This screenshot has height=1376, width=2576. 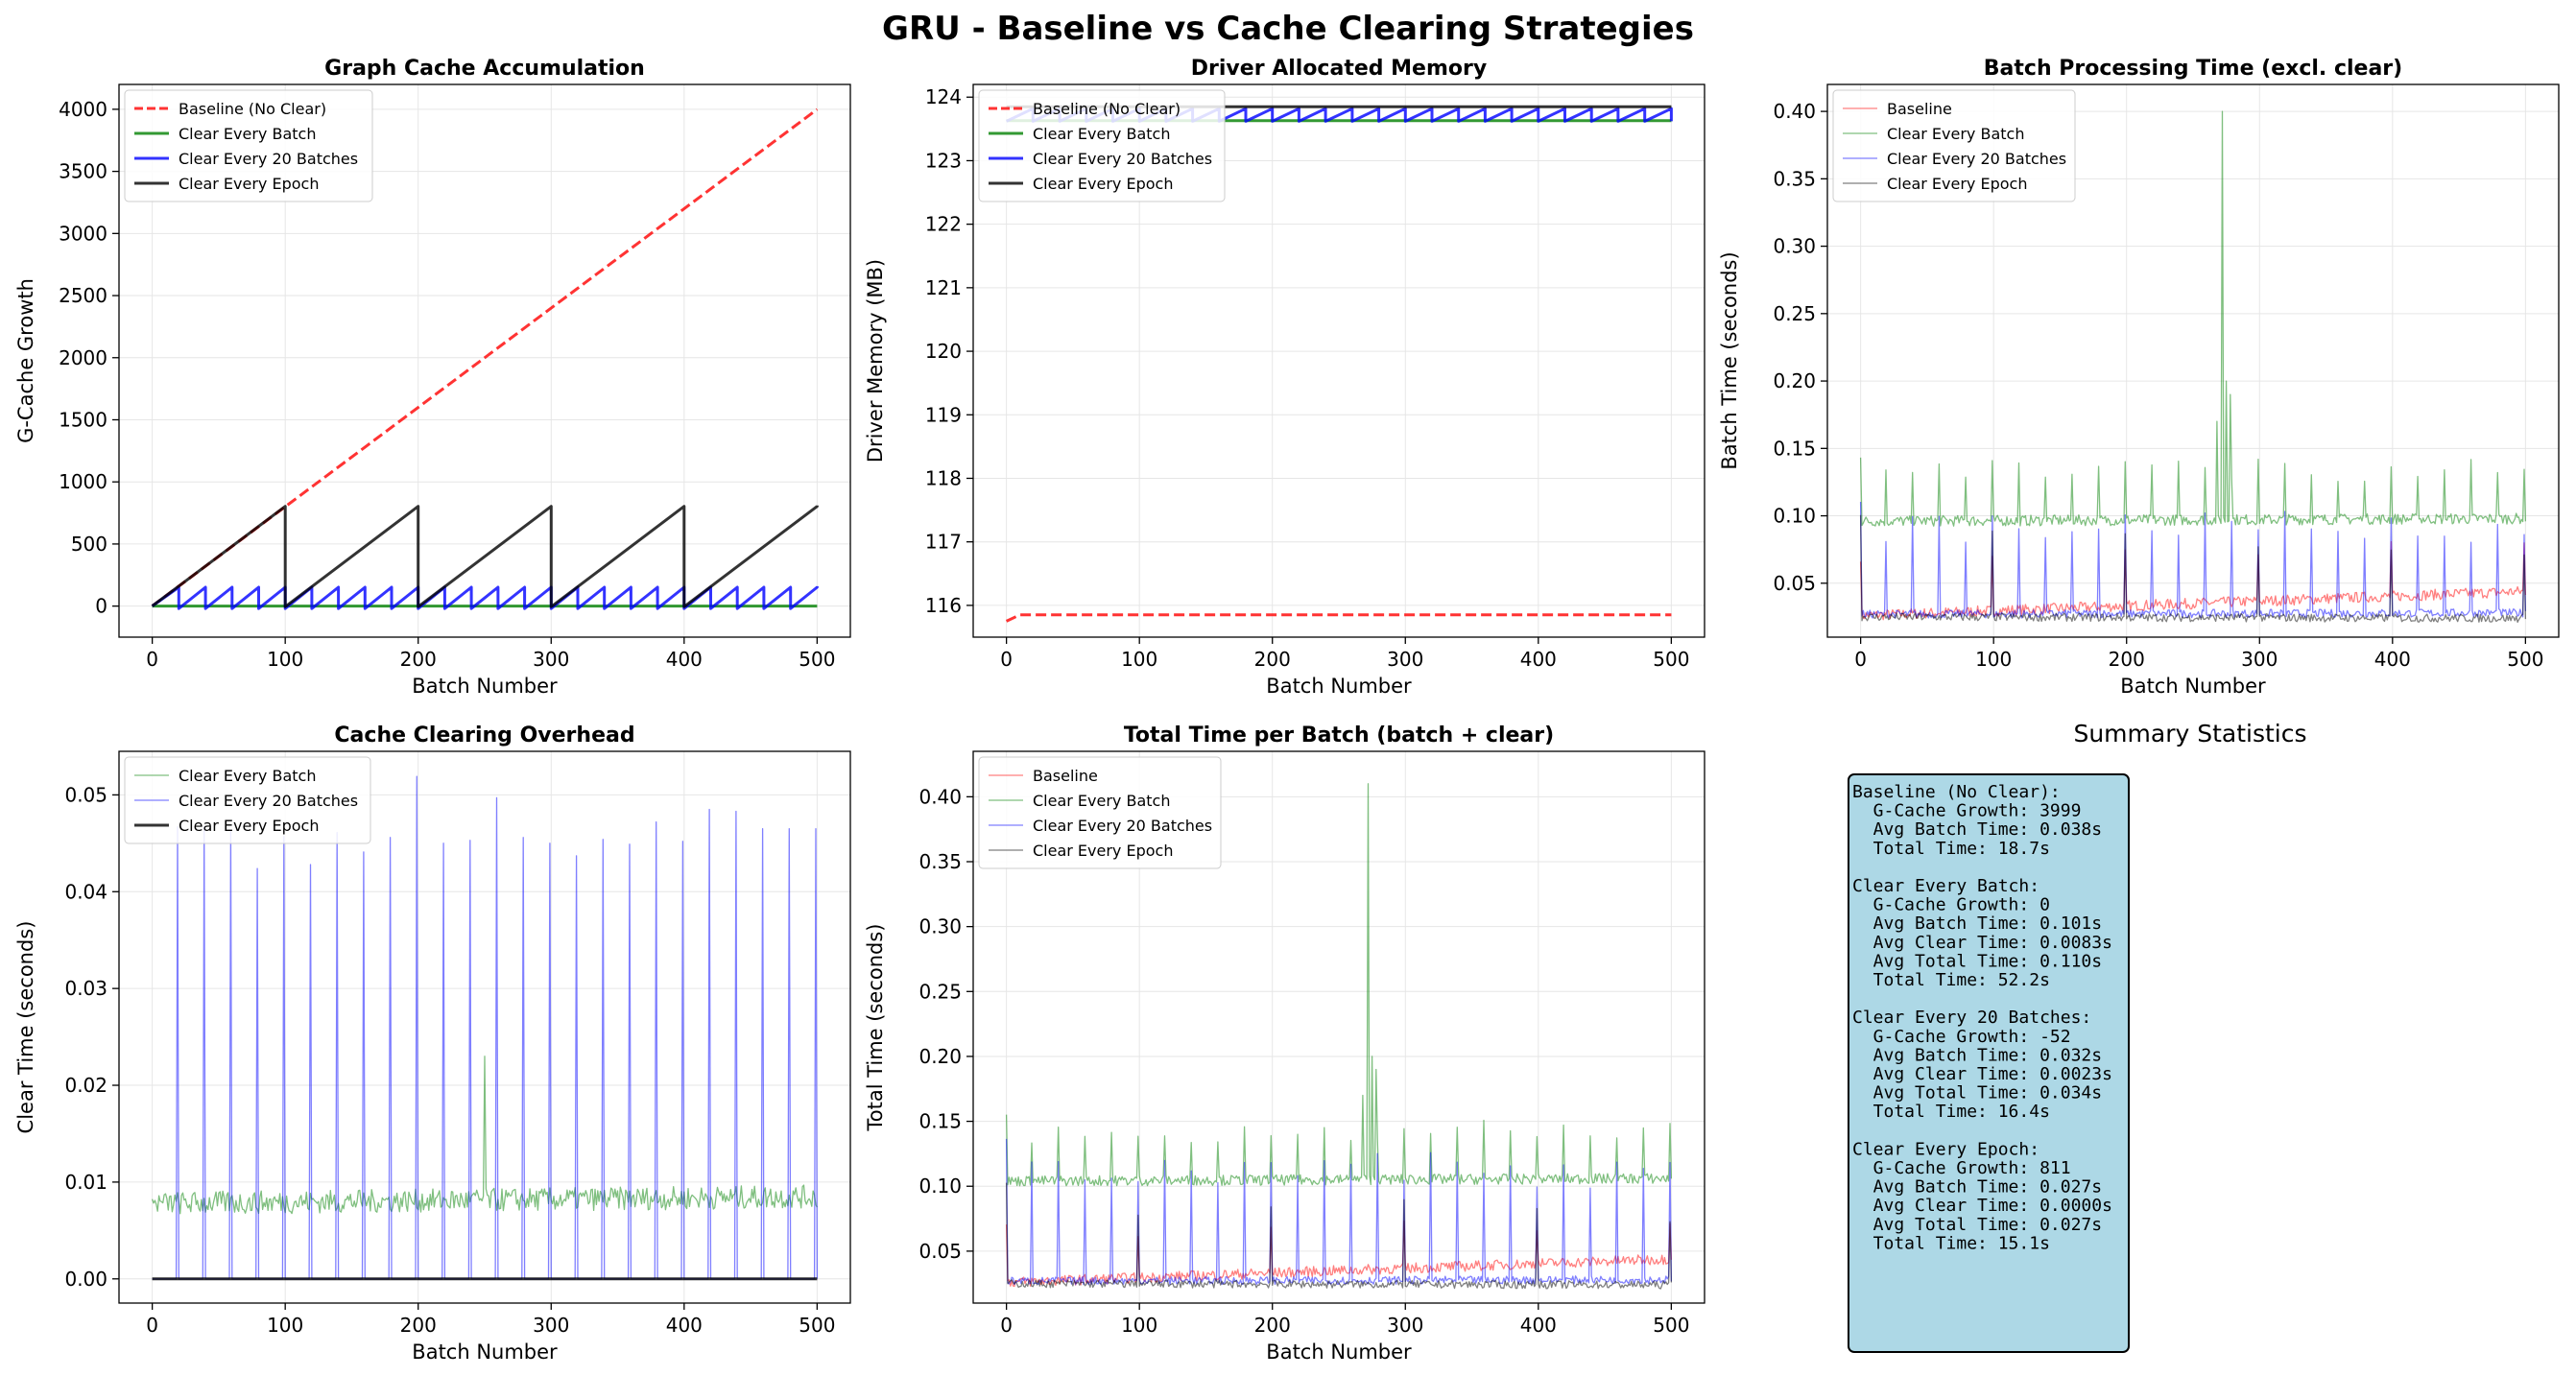 I want to click on summary-line: Avg Total Time: 0.027s, so click(x=1977, y=1225).